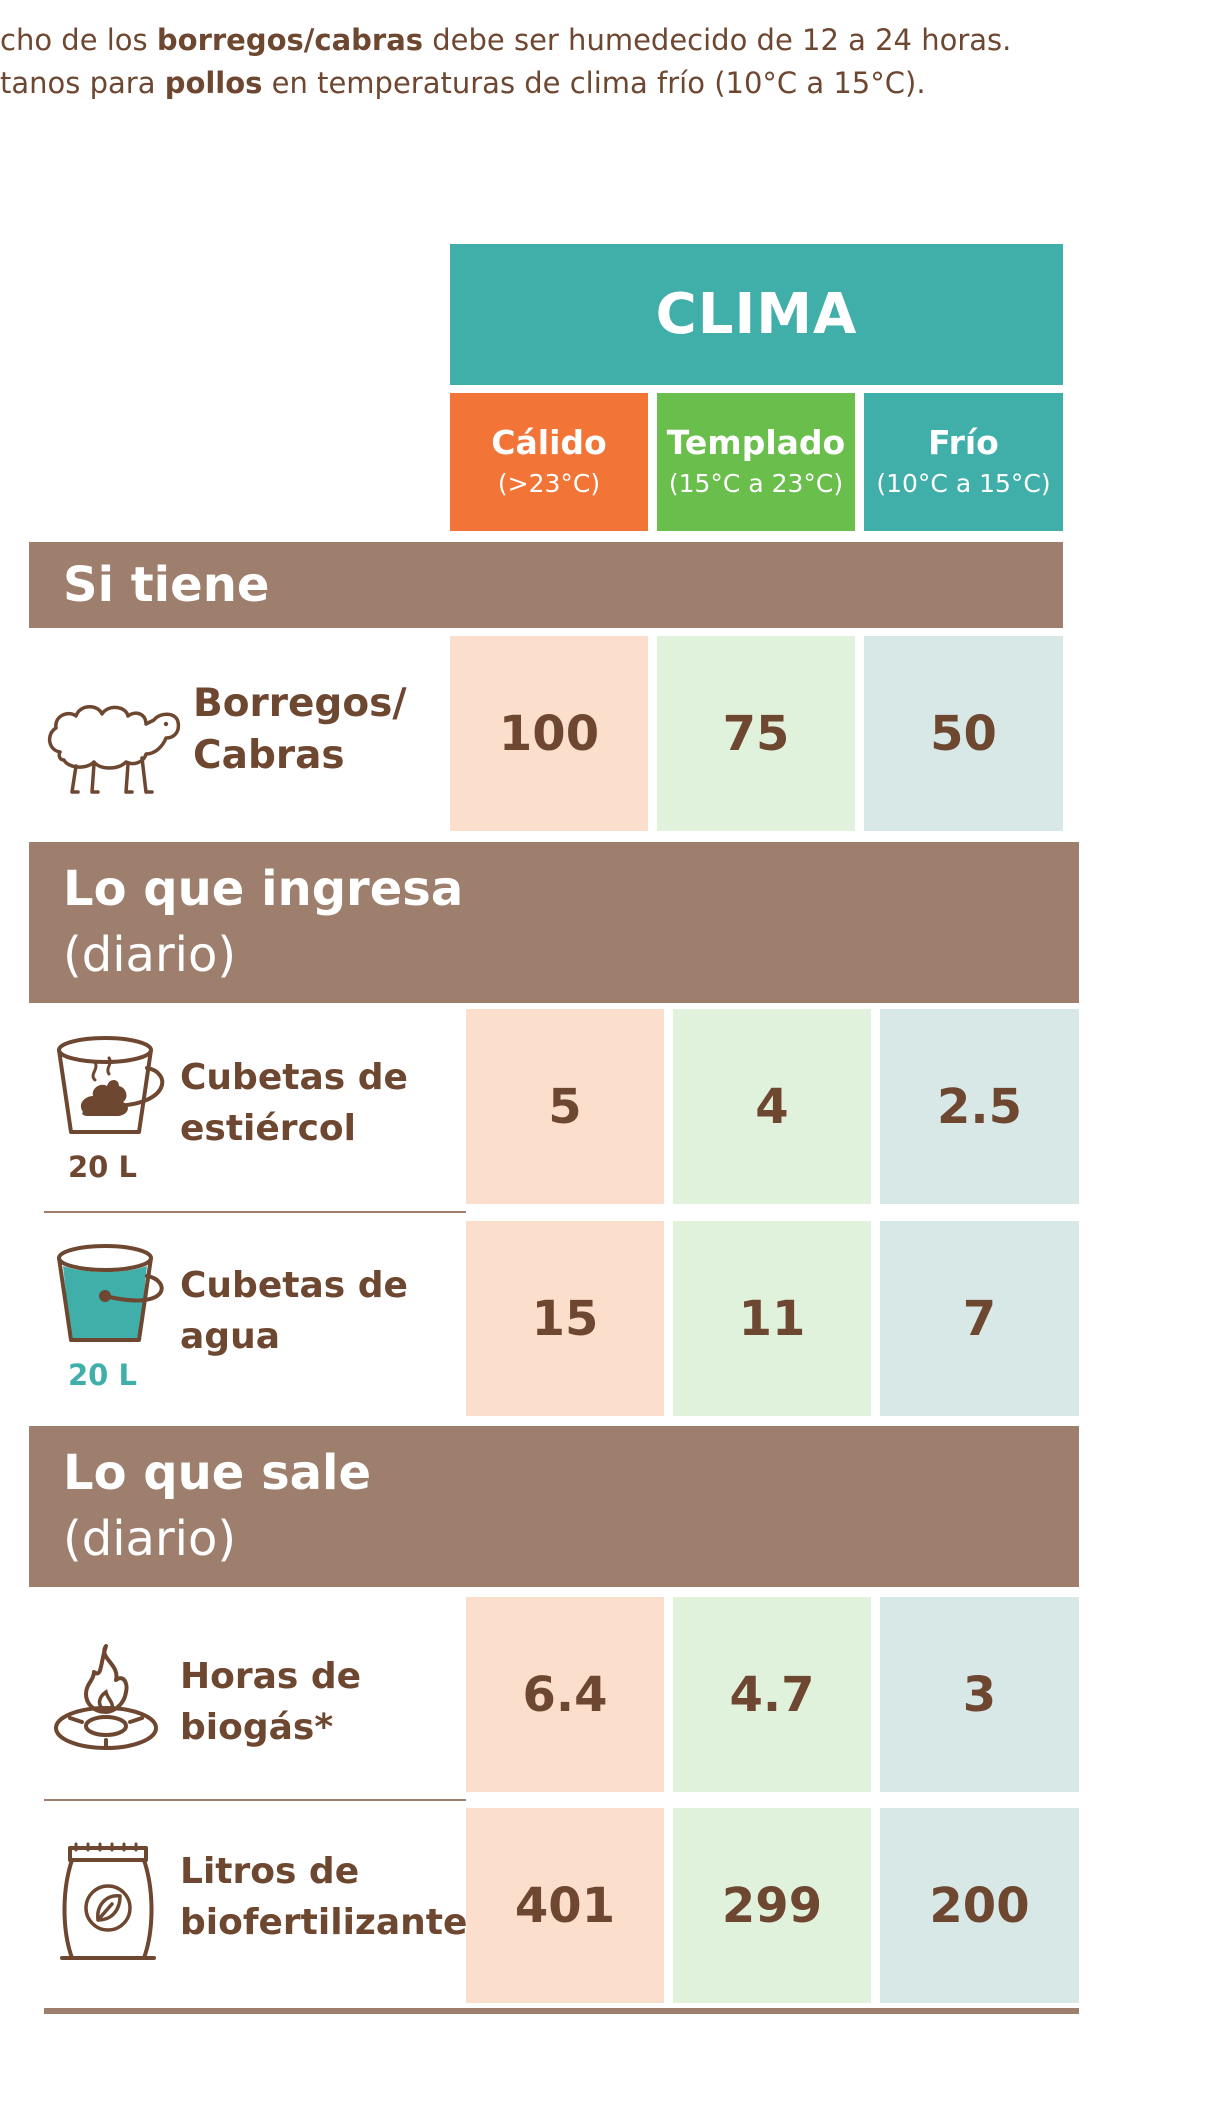 Image resolution: width=1213 pixels, height=2123 pixels. I want to click on row-label-biogas: Horas de biogás*, so click(310, 1702).